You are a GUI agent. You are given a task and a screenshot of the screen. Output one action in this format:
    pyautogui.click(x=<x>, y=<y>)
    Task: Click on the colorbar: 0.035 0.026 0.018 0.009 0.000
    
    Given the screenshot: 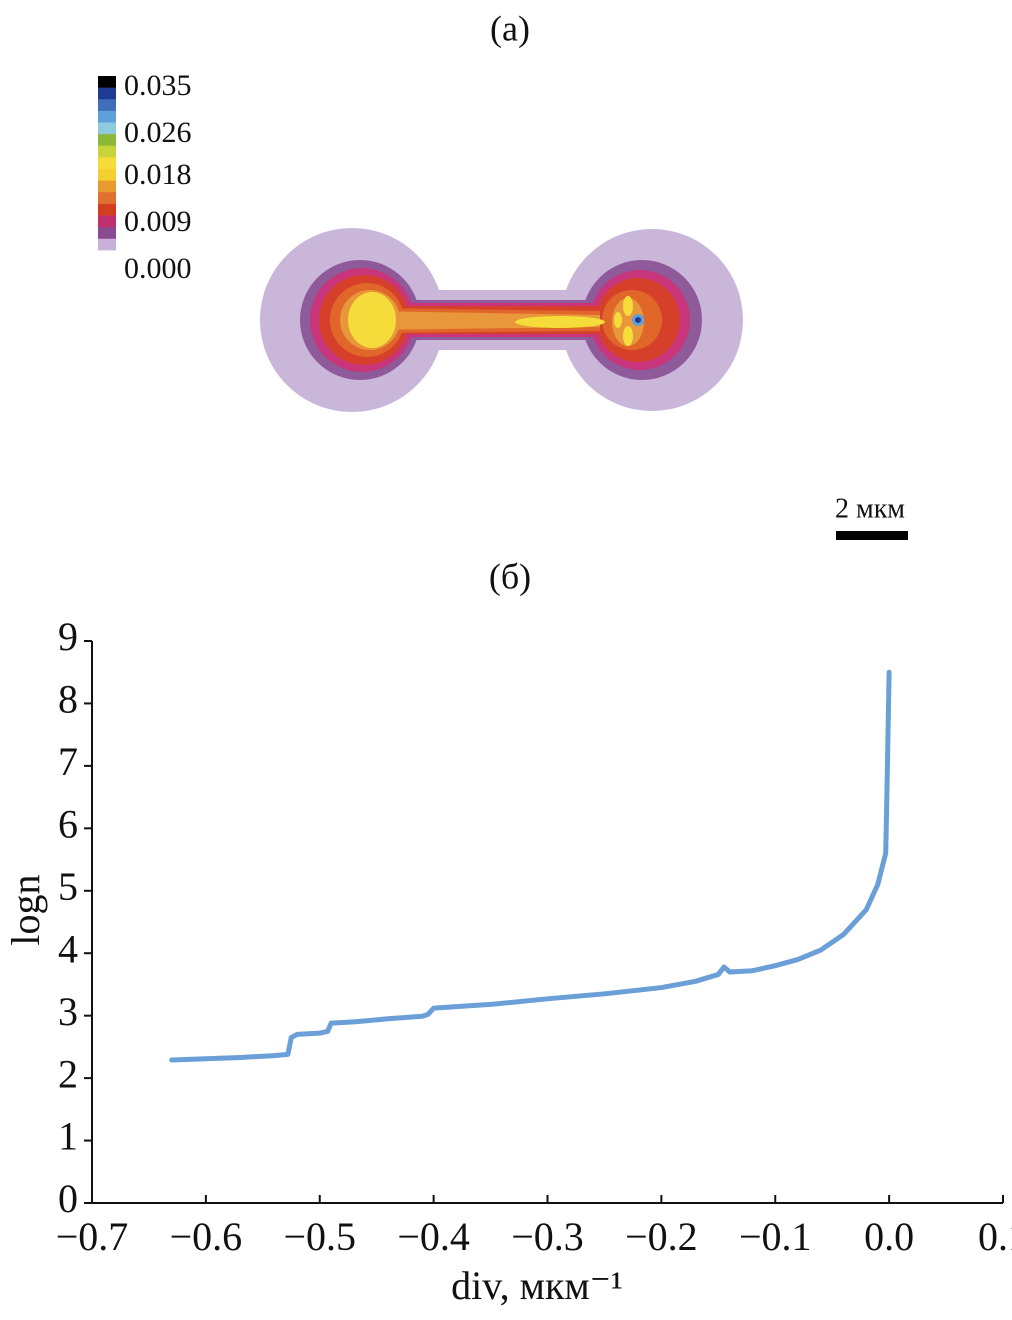 What is the action you would take?
    pyautogui.click(x=145, y=177)
    